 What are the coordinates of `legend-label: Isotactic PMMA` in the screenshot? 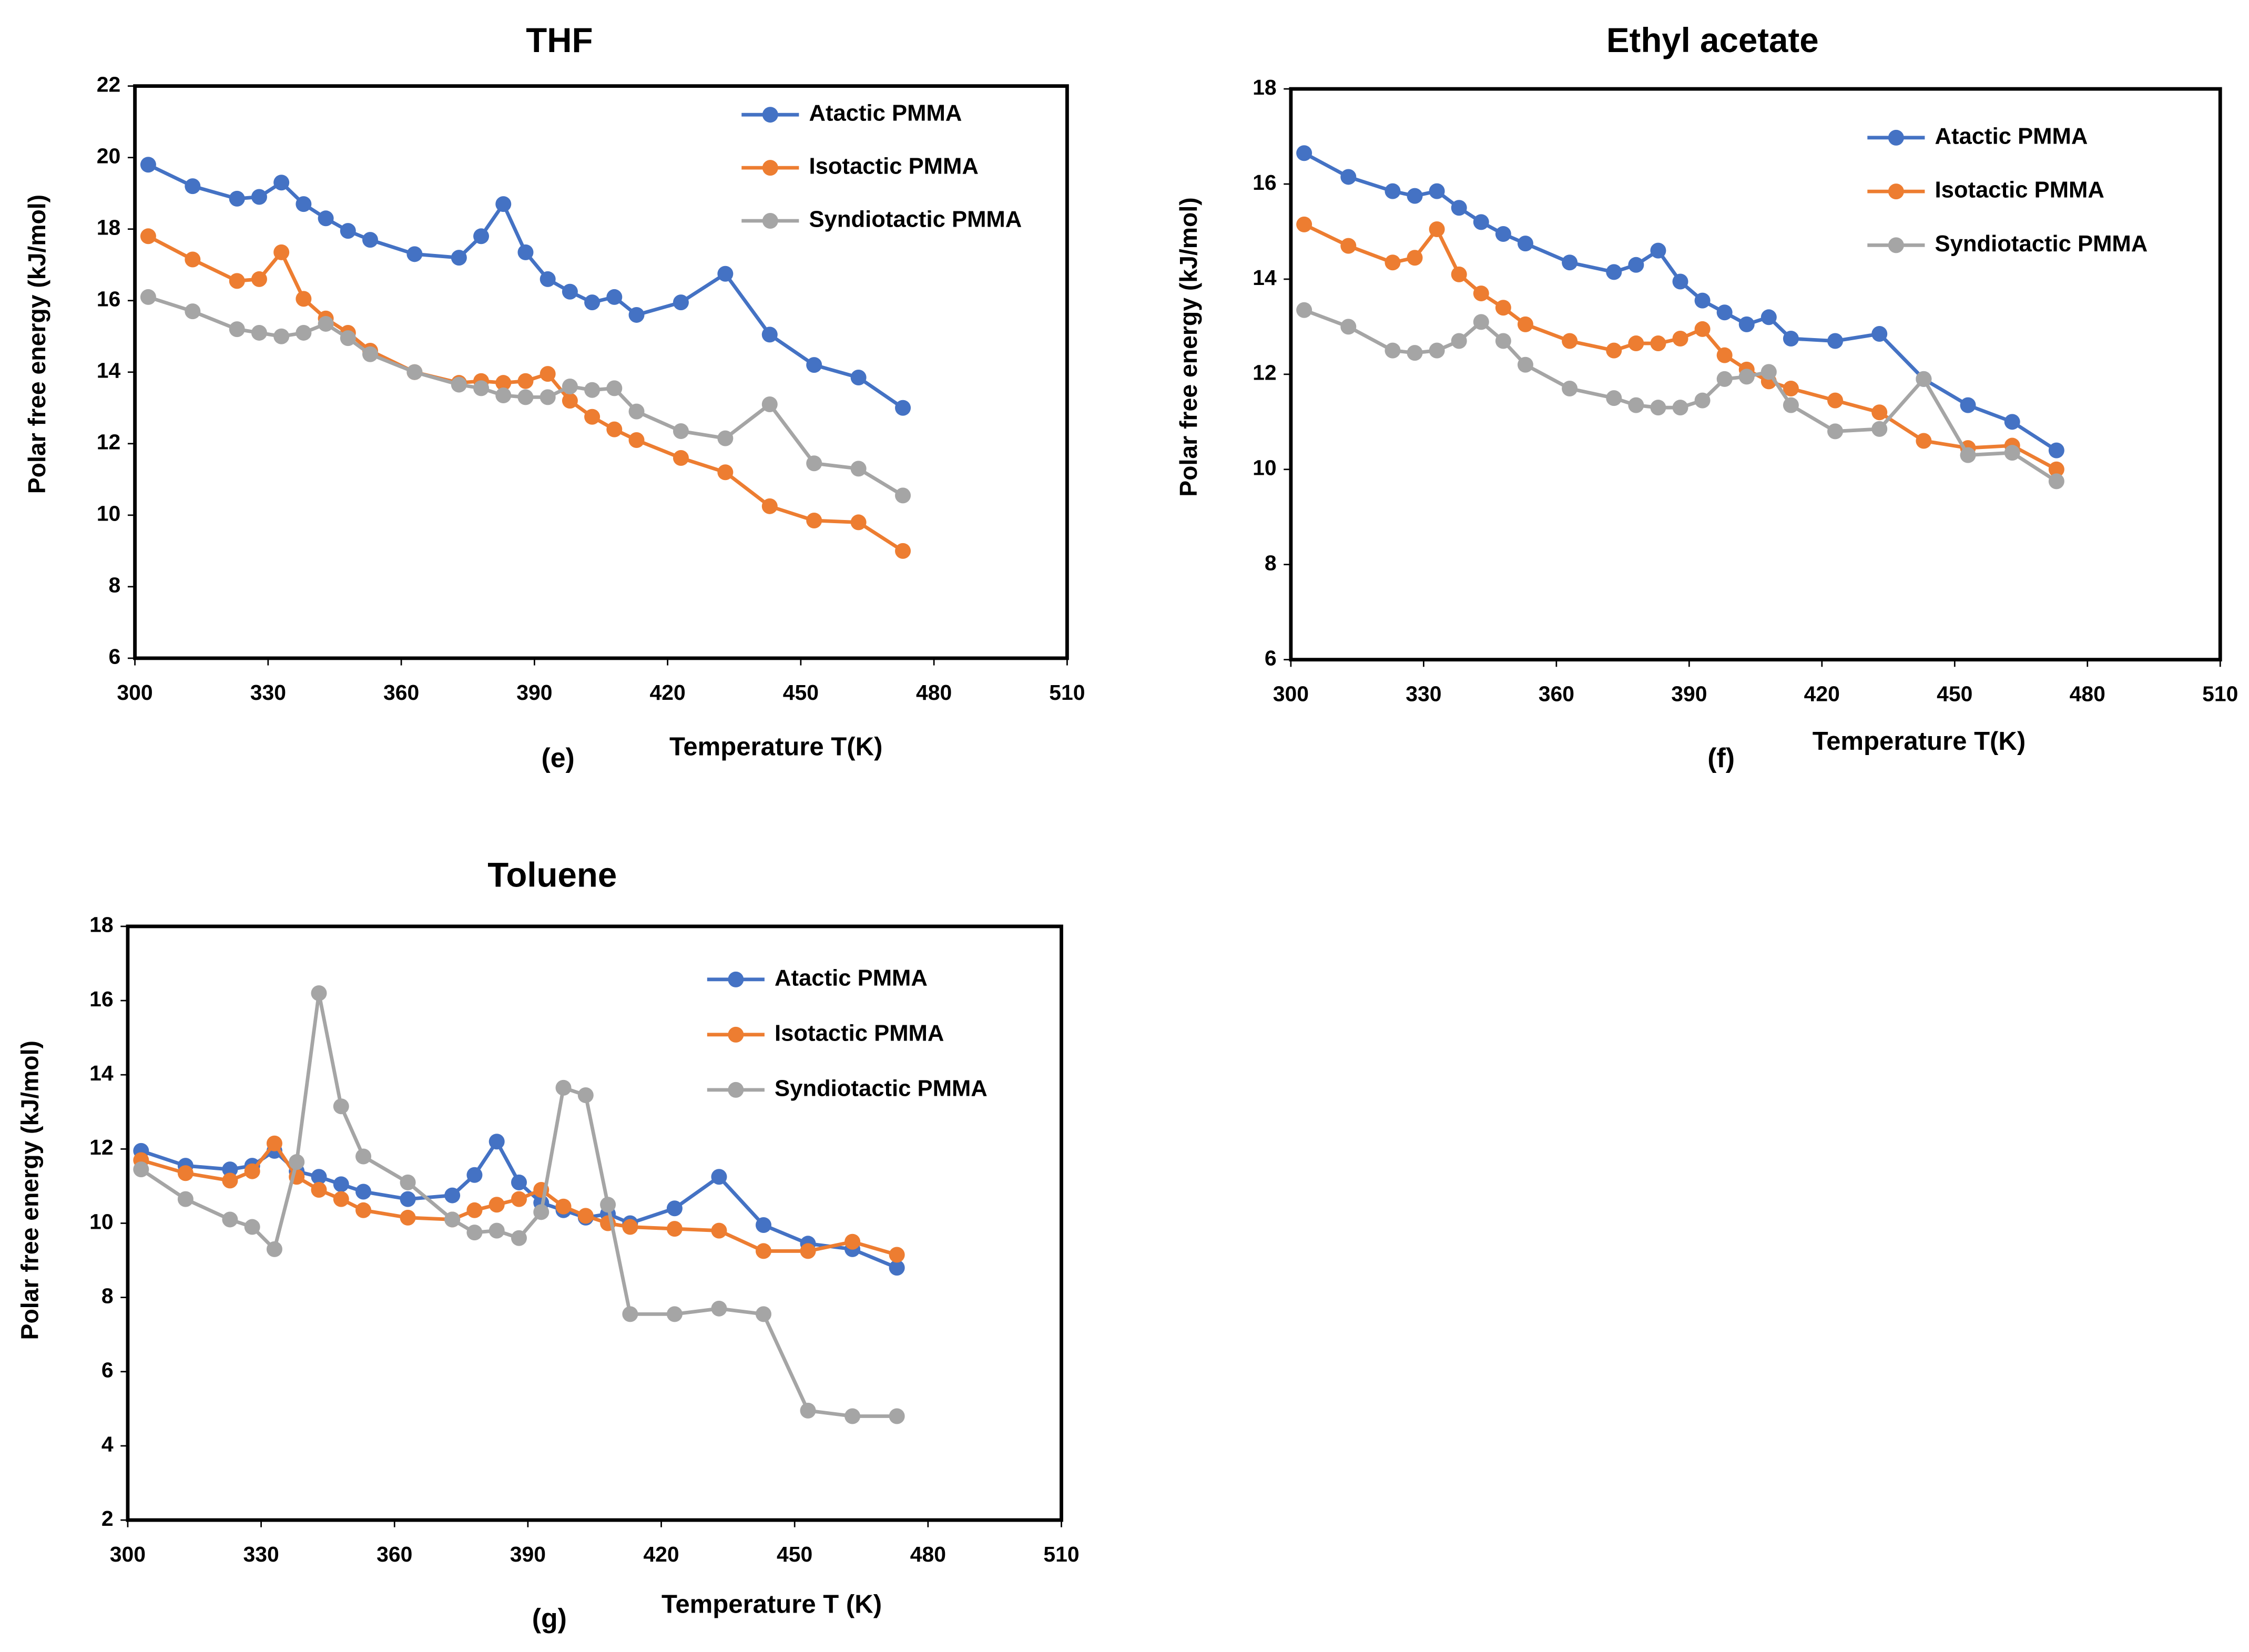 It's located at (2020, 190).